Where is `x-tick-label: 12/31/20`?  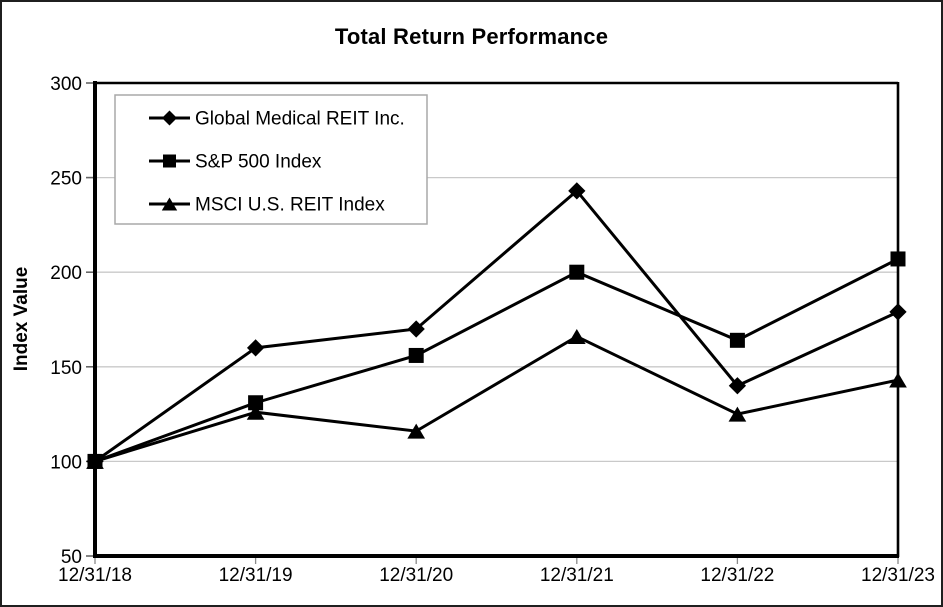 x-tick-label: 12/31/20 is located at coordinates (416, 575).